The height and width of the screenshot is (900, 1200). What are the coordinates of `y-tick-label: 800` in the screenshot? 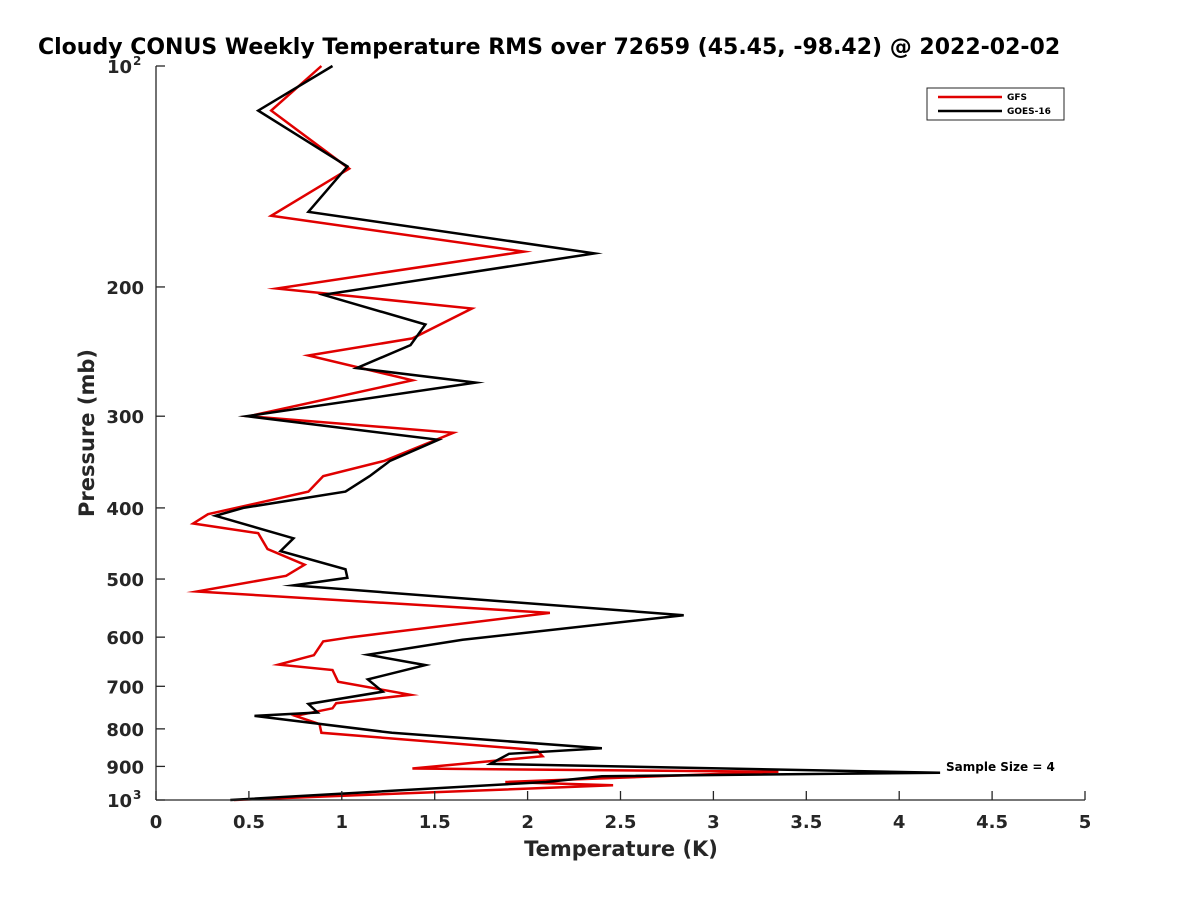 It's located at (125, 730).